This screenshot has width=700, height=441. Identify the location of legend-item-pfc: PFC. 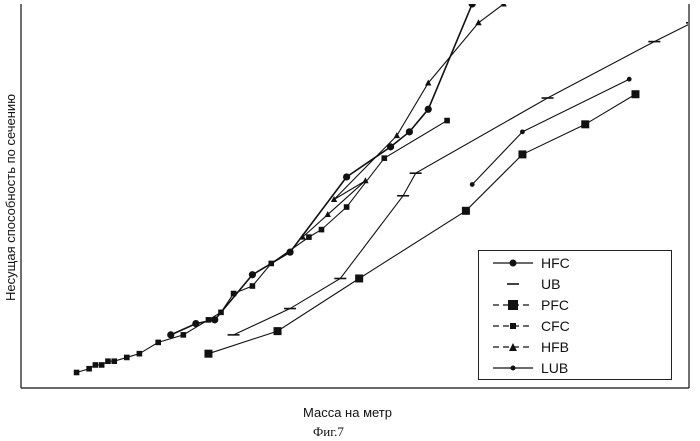
(575, 305).